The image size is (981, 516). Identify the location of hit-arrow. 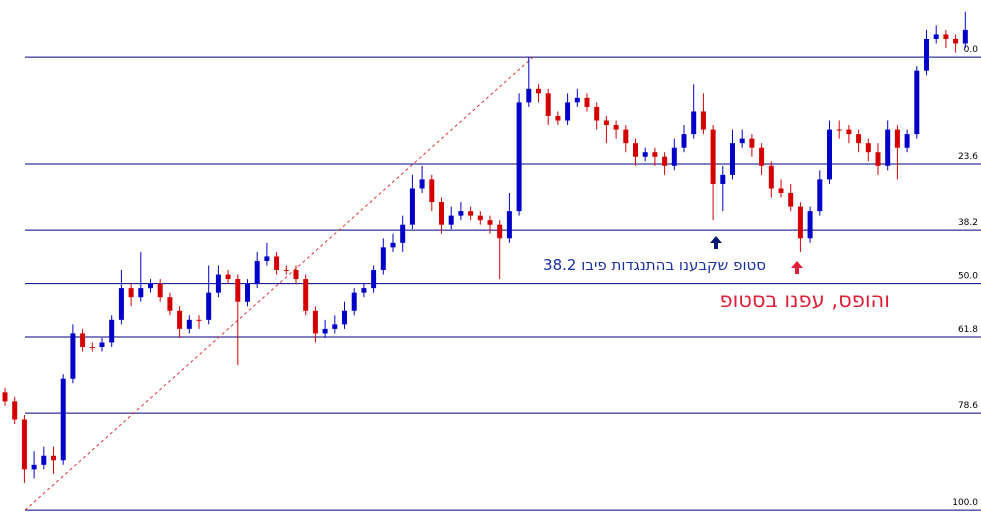
(797, 267).